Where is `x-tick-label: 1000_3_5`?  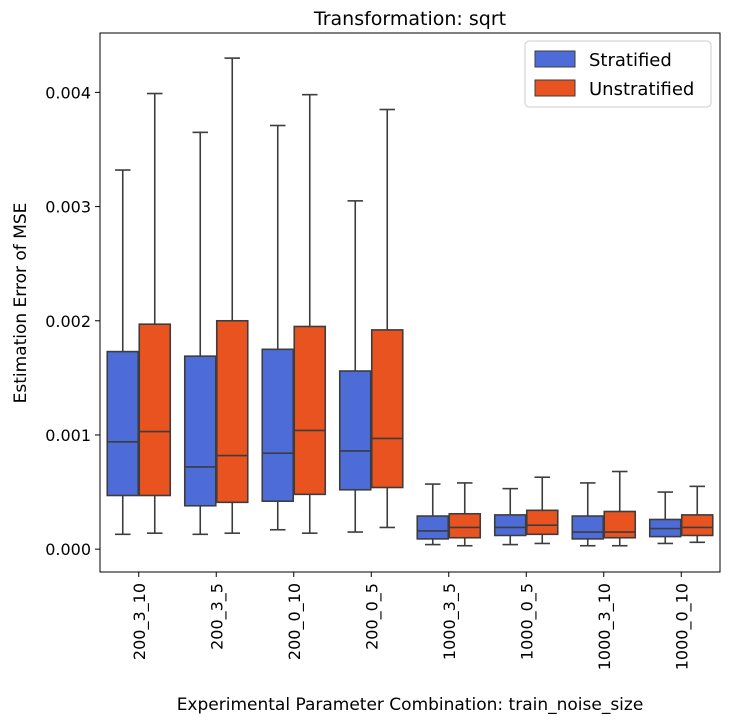
x-tick-label: 1000_3_5 is located at coordinates (450, 621).